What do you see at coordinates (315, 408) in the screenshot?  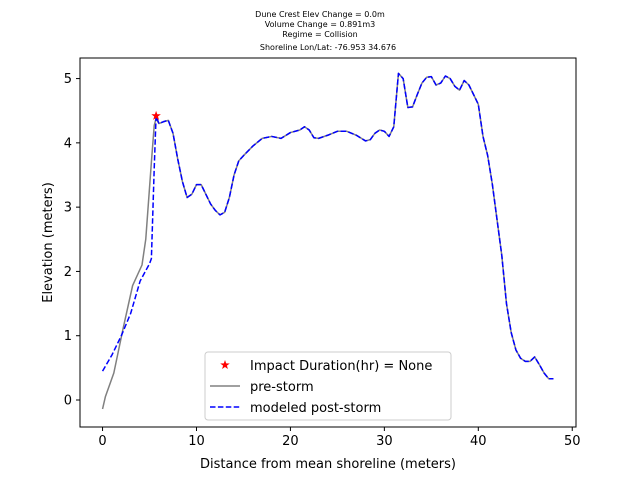 I see `legend-entry-post-storm: modeled post-storm` at bounding box center [315, 408].